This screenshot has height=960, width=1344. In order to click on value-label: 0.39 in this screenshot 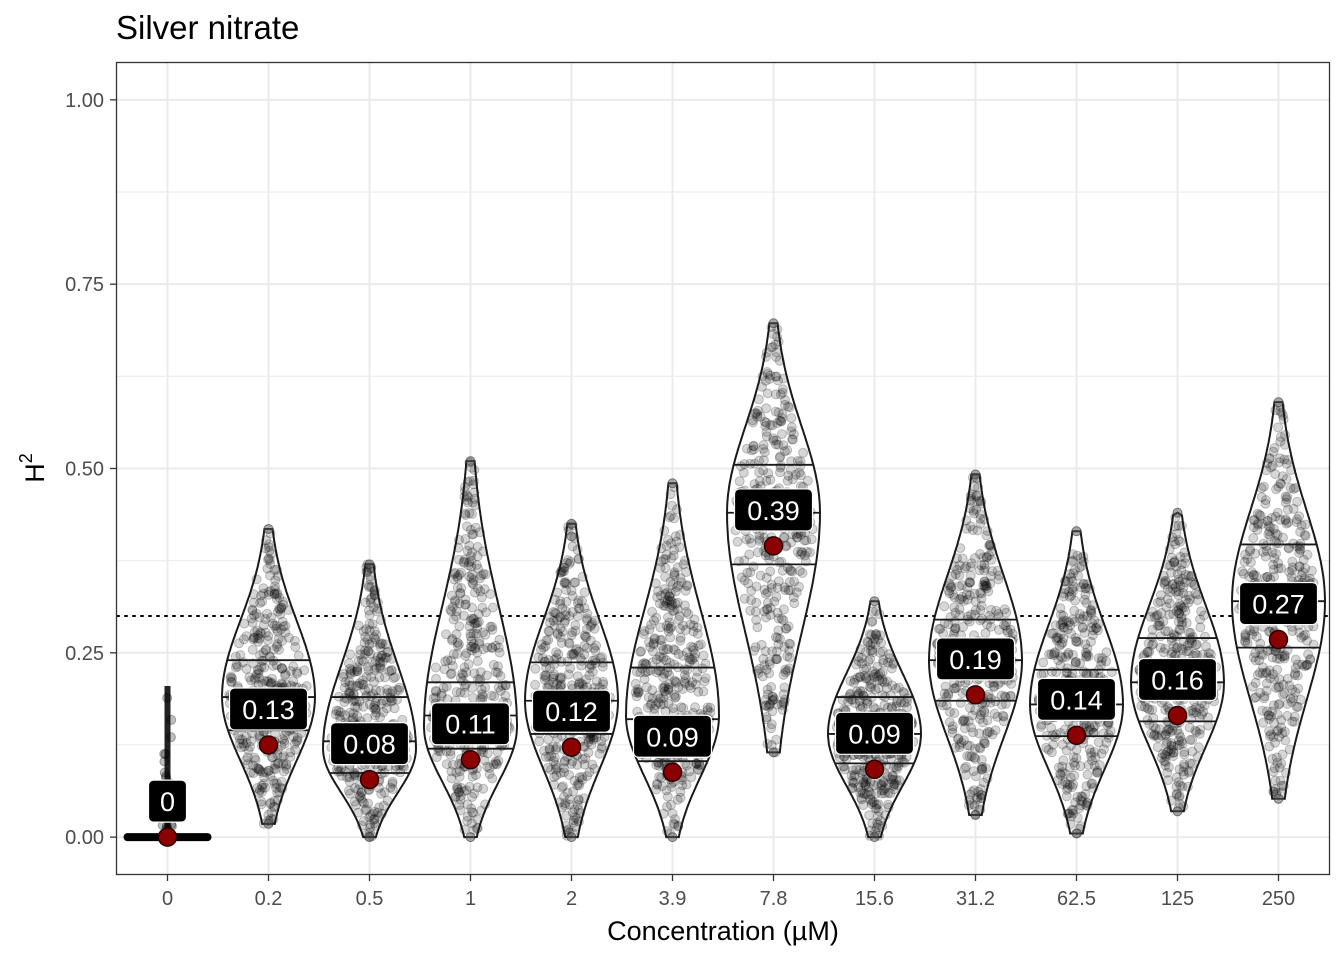, I will do `click(773, 511)`.